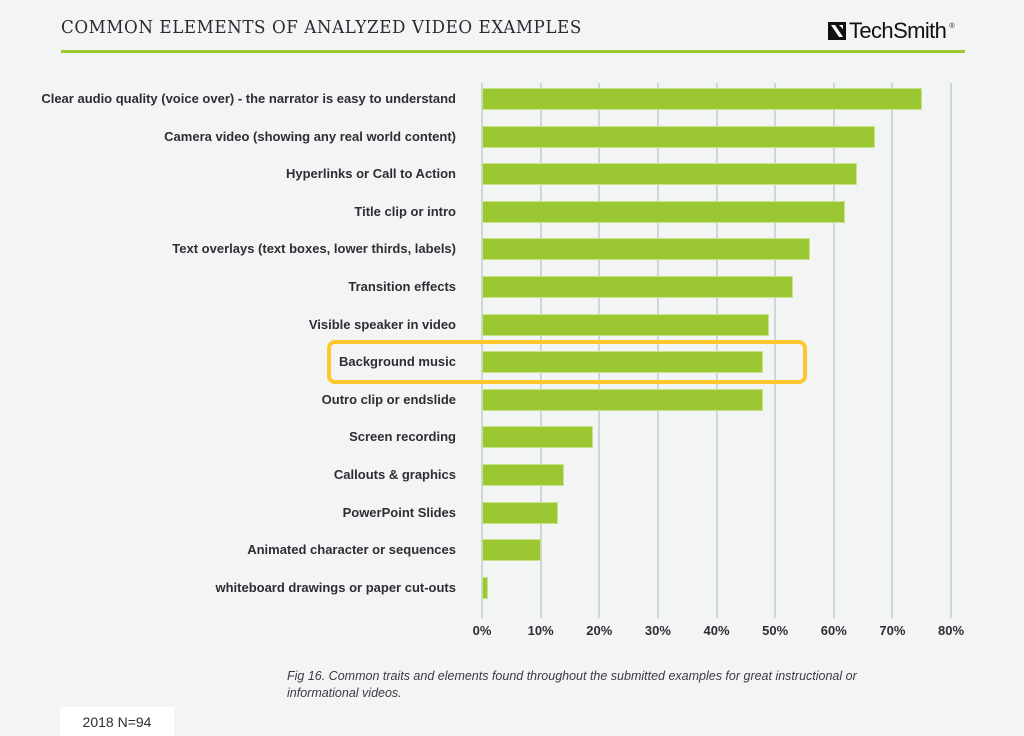 This screenshot has width=1024, height=736. I want to click on x-tick-label: 40%, so click(716, 630).